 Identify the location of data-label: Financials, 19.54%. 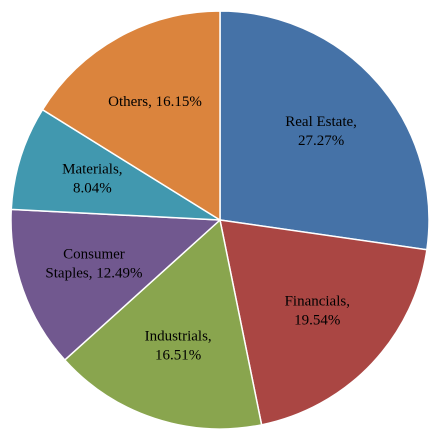
(317, 311).